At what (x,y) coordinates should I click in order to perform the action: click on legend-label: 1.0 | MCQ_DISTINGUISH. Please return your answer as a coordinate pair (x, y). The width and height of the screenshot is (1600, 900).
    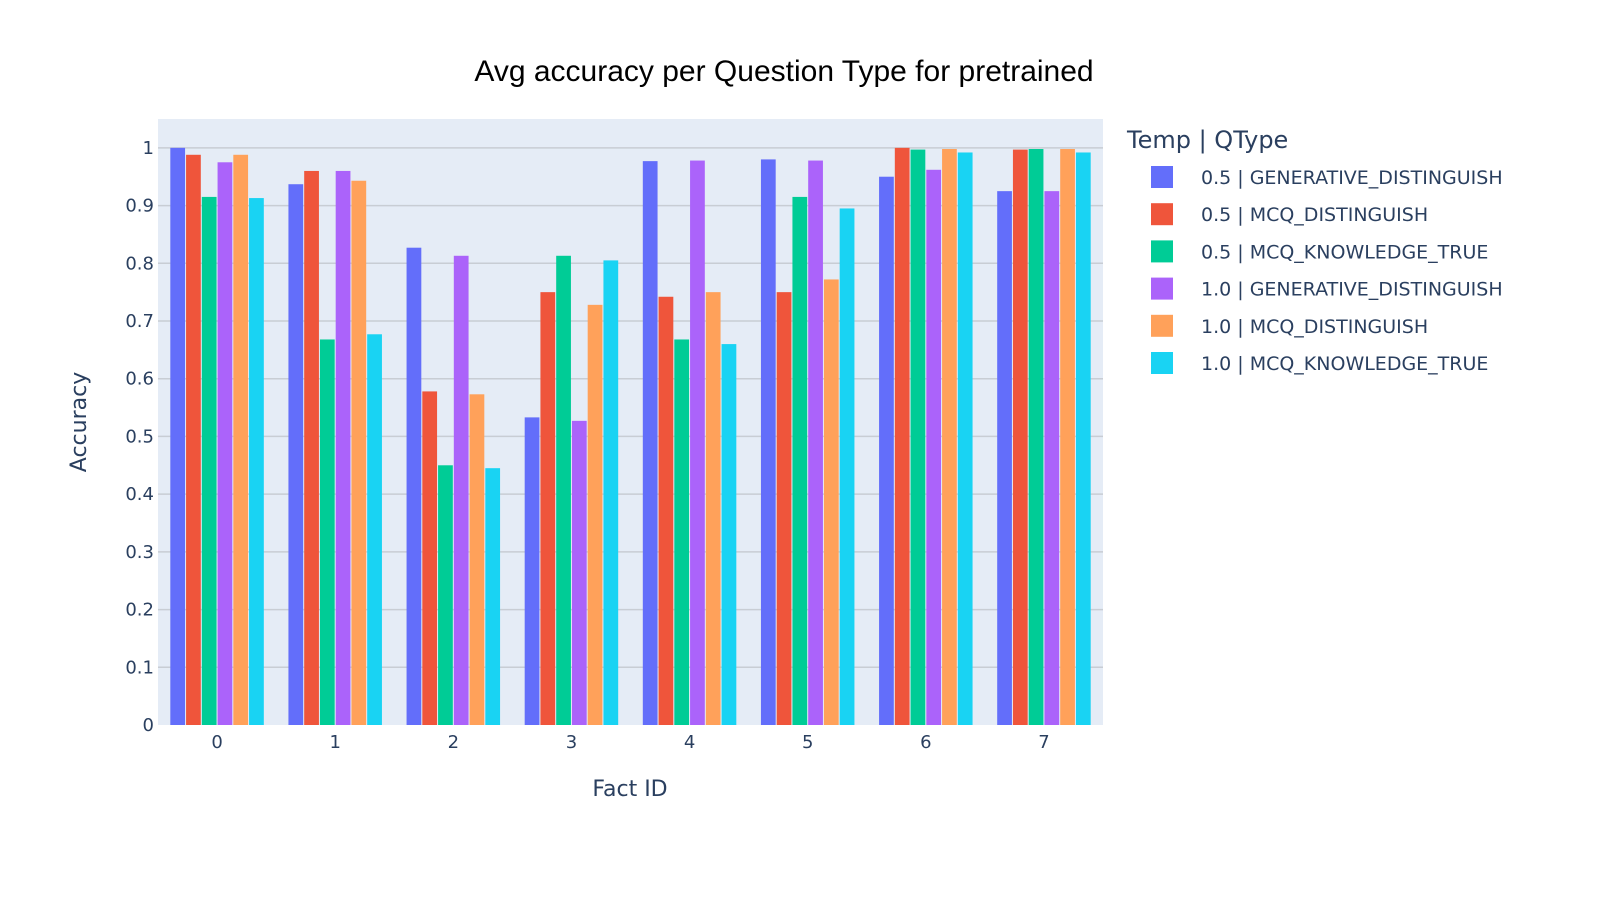
    Looking at the image, I should click on (1314, 327).